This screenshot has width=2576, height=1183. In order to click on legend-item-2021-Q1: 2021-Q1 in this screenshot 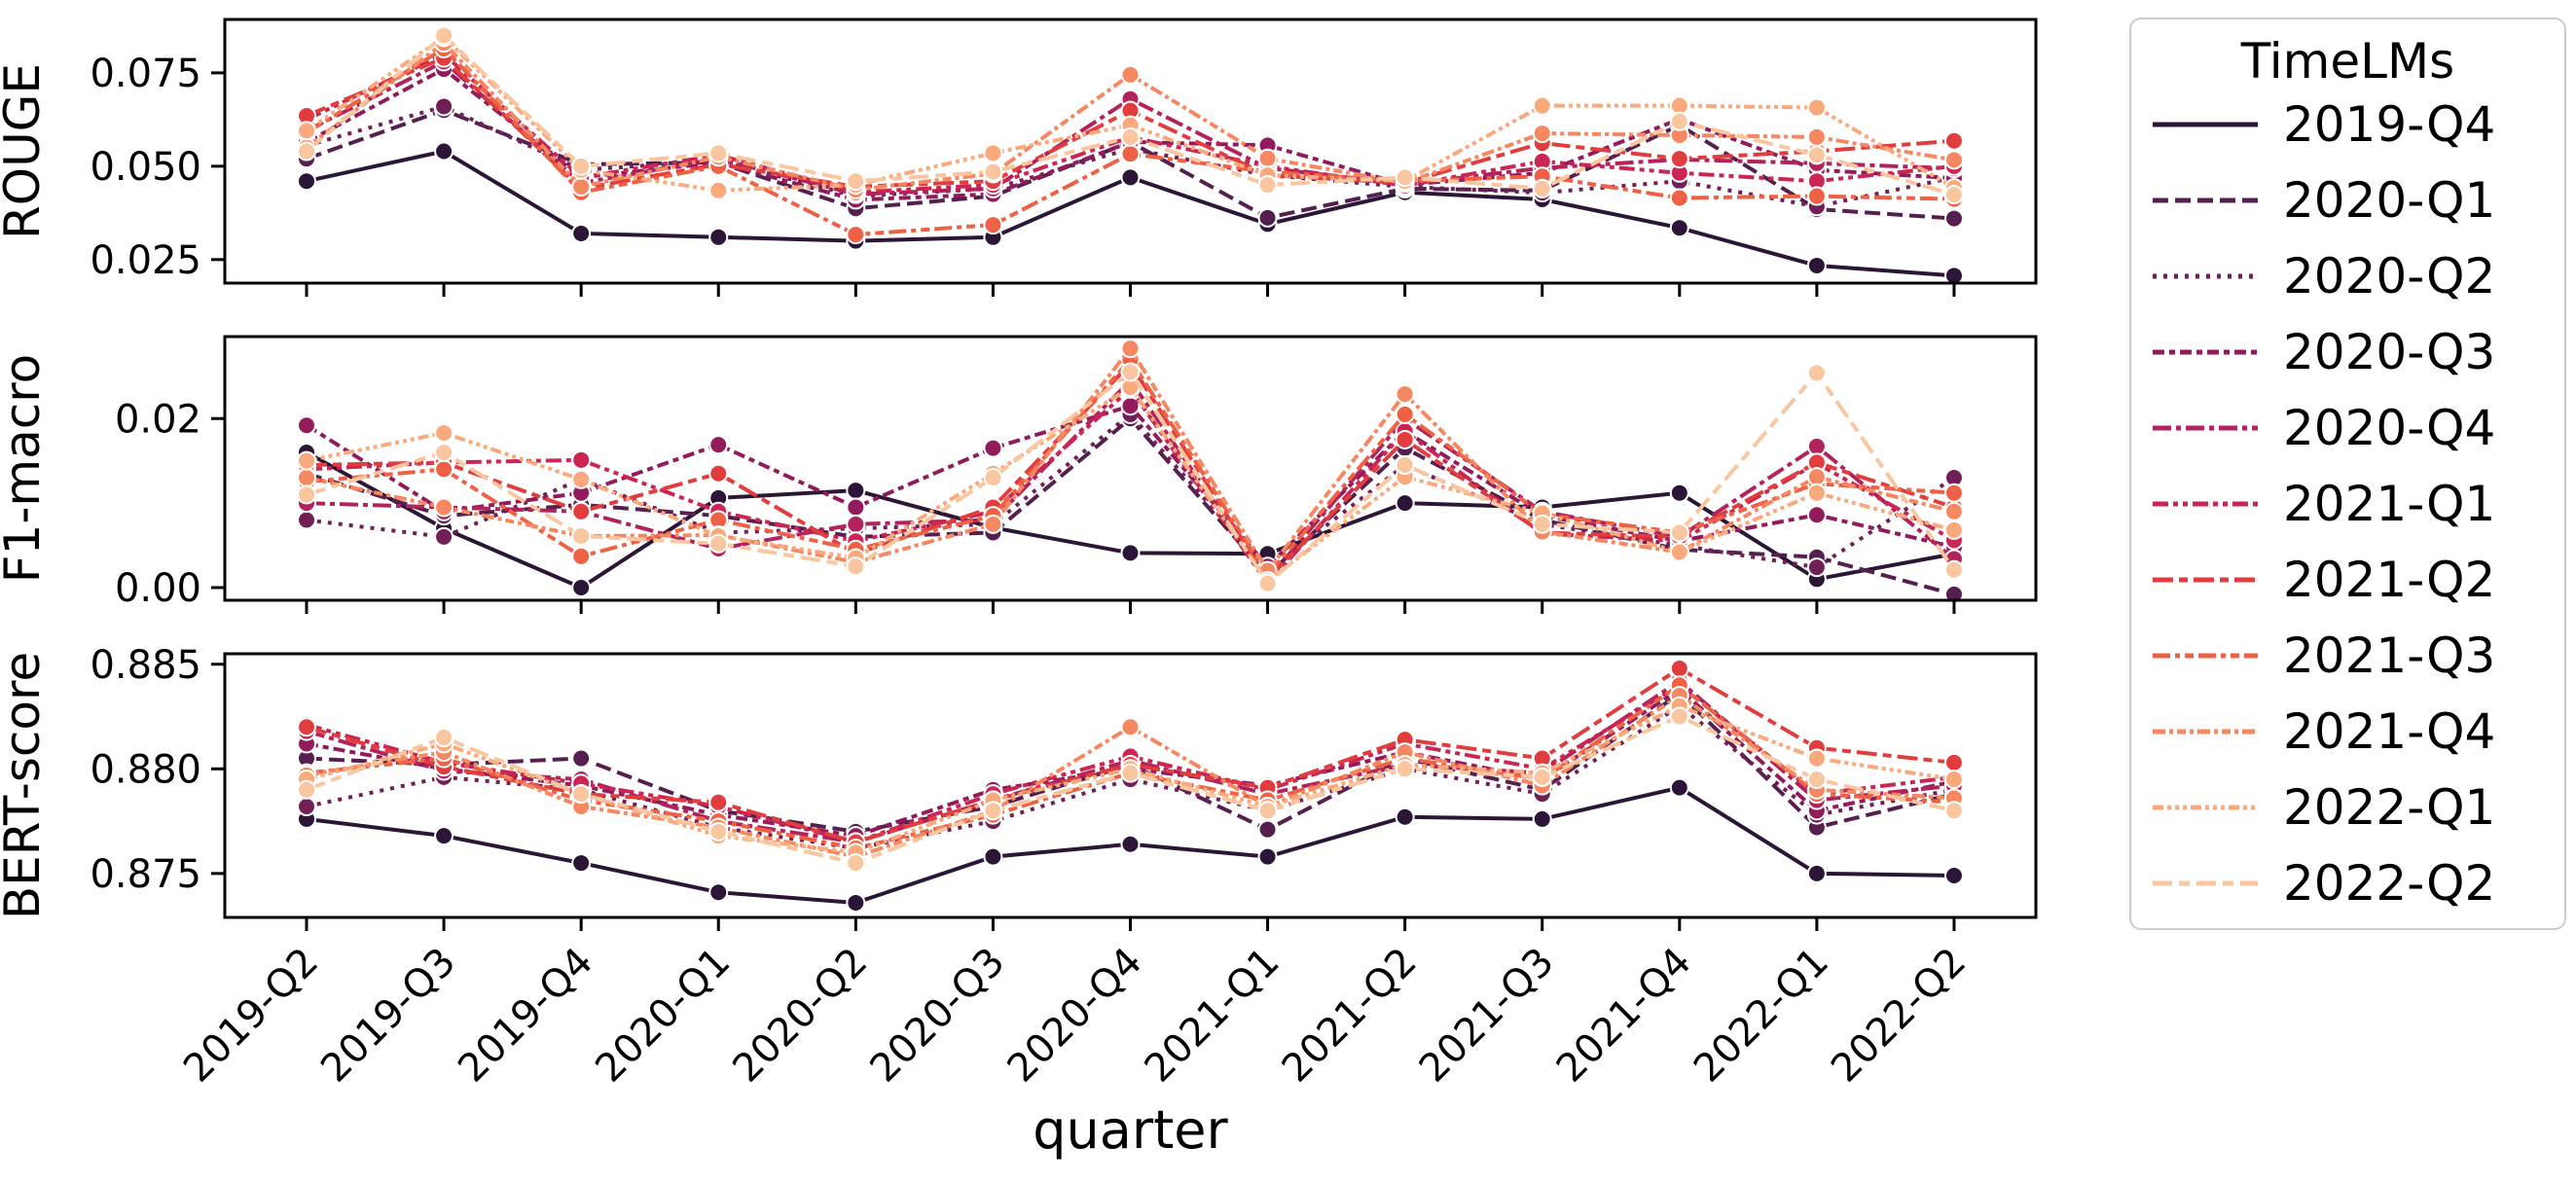, I will do `click(2357, 504)`.